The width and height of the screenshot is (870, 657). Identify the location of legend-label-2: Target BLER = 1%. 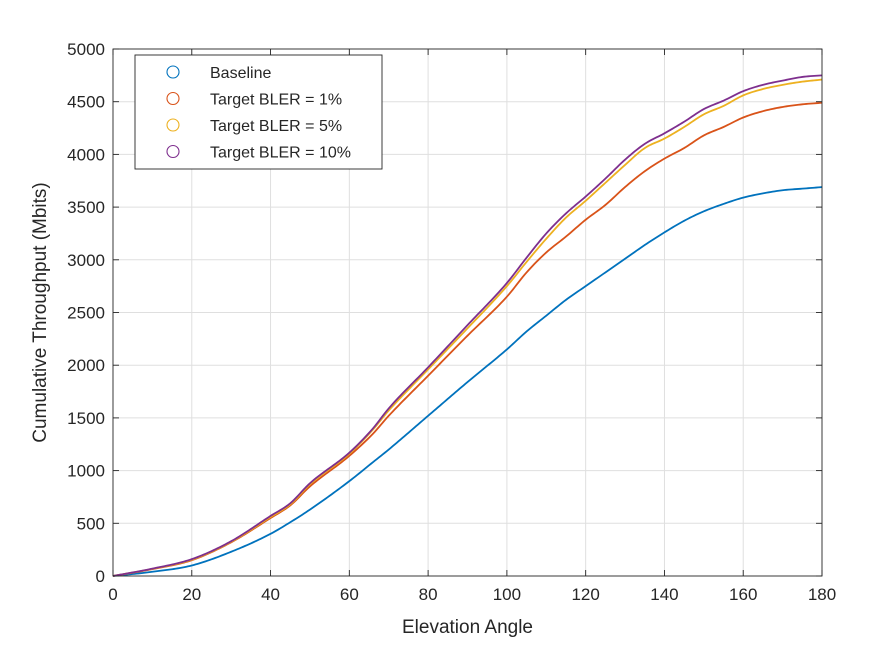
(276, 100).